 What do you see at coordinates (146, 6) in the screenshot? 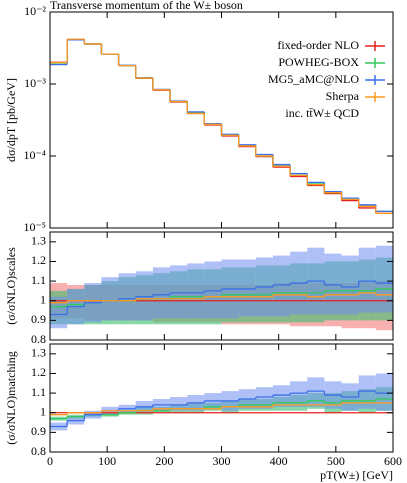
I see `chart-title: Transverse momentum of the W± boson` at bounding box center [146, 6].